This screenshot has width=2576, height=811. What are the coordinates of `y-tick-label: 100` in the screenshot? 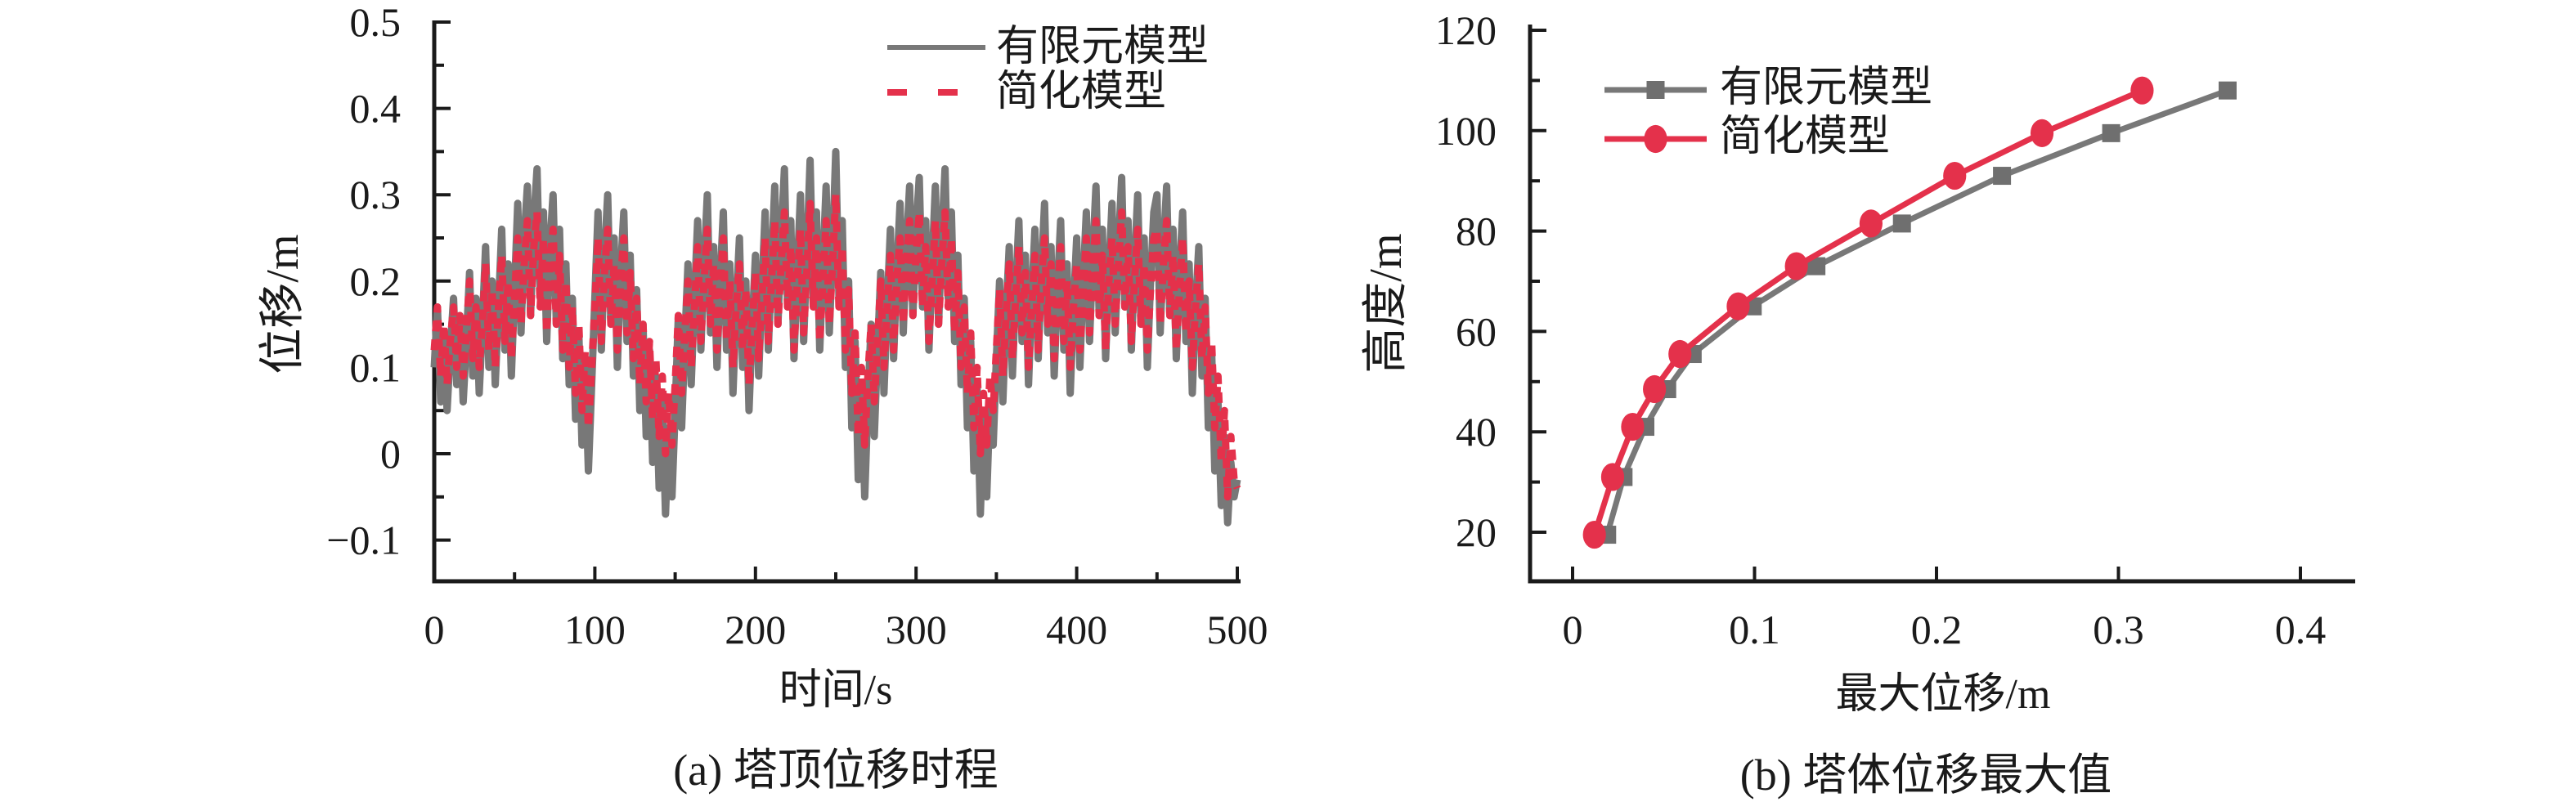 It's located at (1466, 131).